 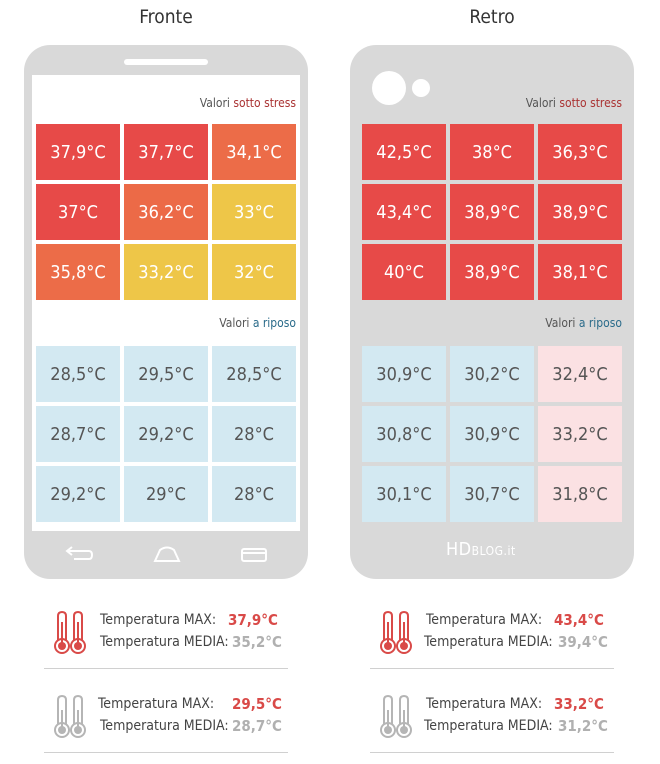 I want to click on temperature-cell: 30,1°C, so click(x=404, y=494).